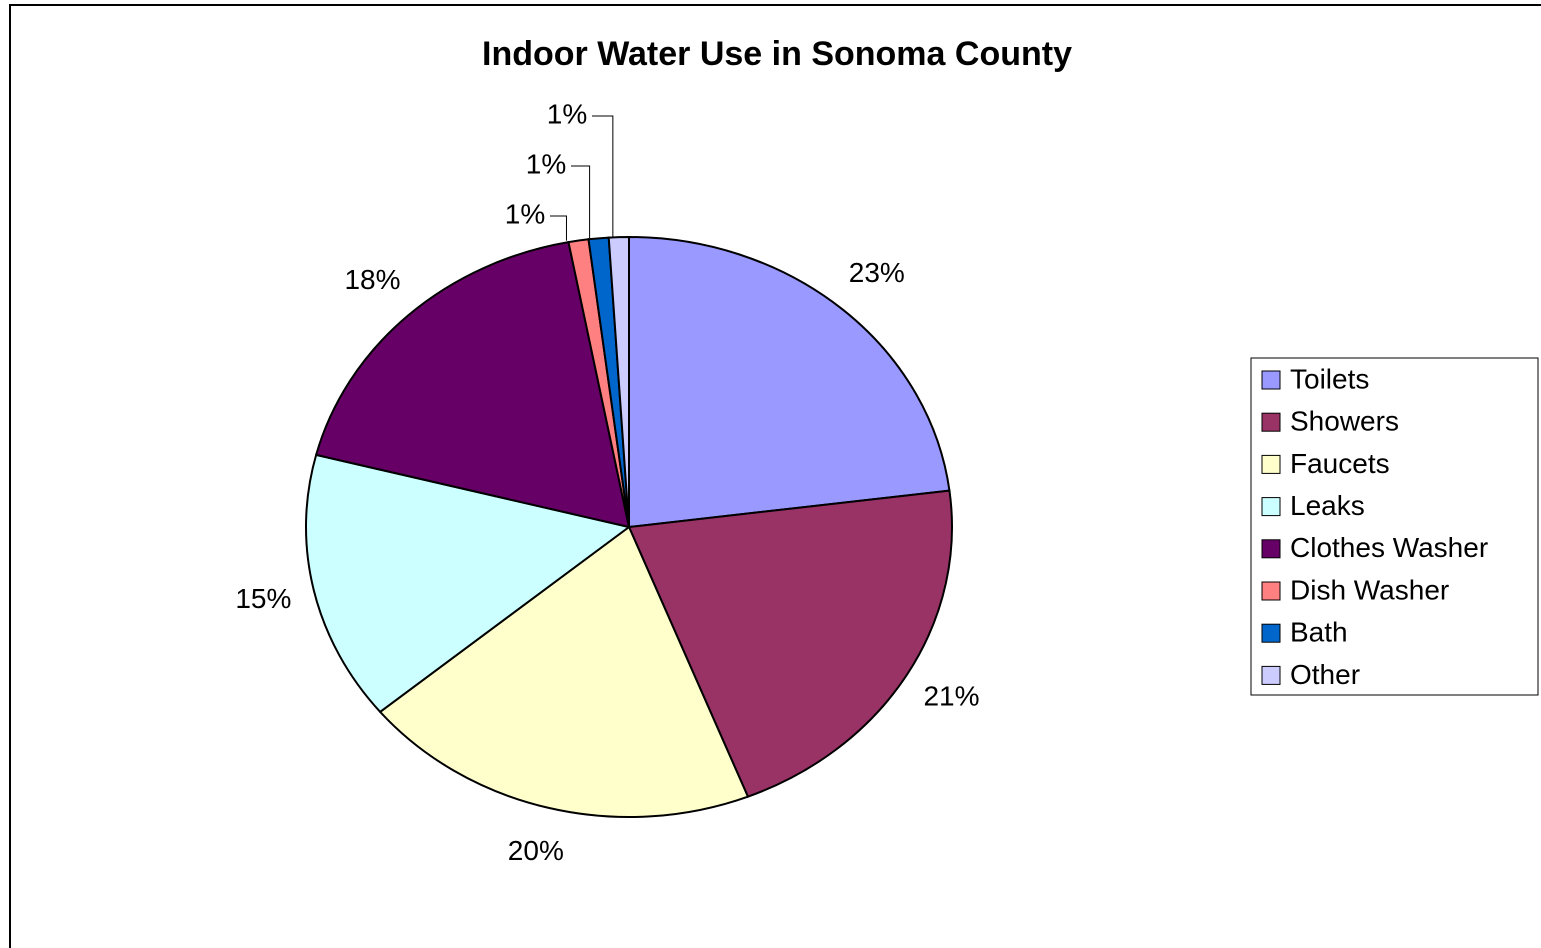 Image resolution: width=1541 pixels, height=948 pixels. Describe the element at coordinates (951, 696) in the screenshot. I see `data-label: 21%` at that location.